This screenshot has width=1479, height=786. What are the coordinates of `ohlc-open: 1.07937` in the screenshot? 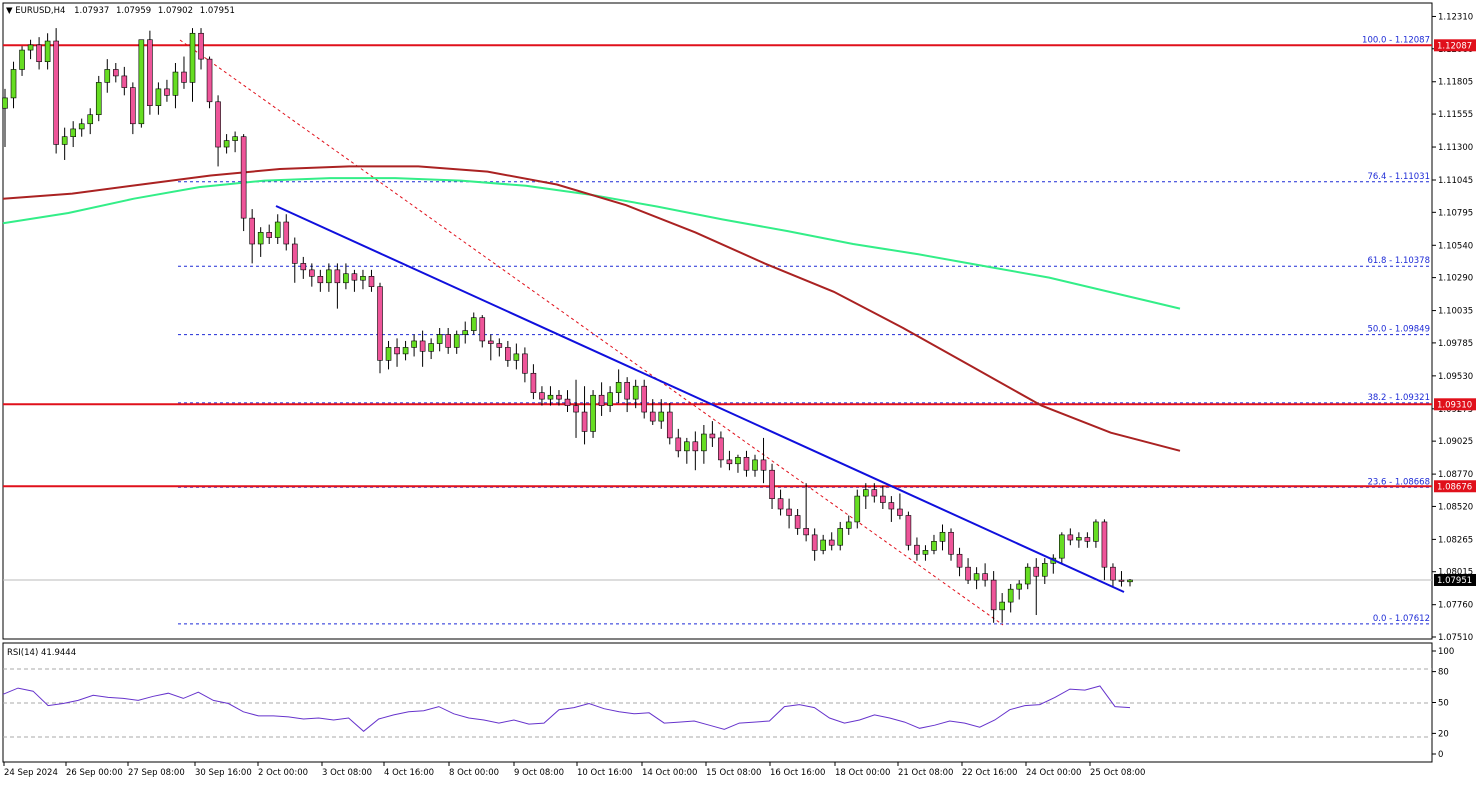 It's located at (91, 11).